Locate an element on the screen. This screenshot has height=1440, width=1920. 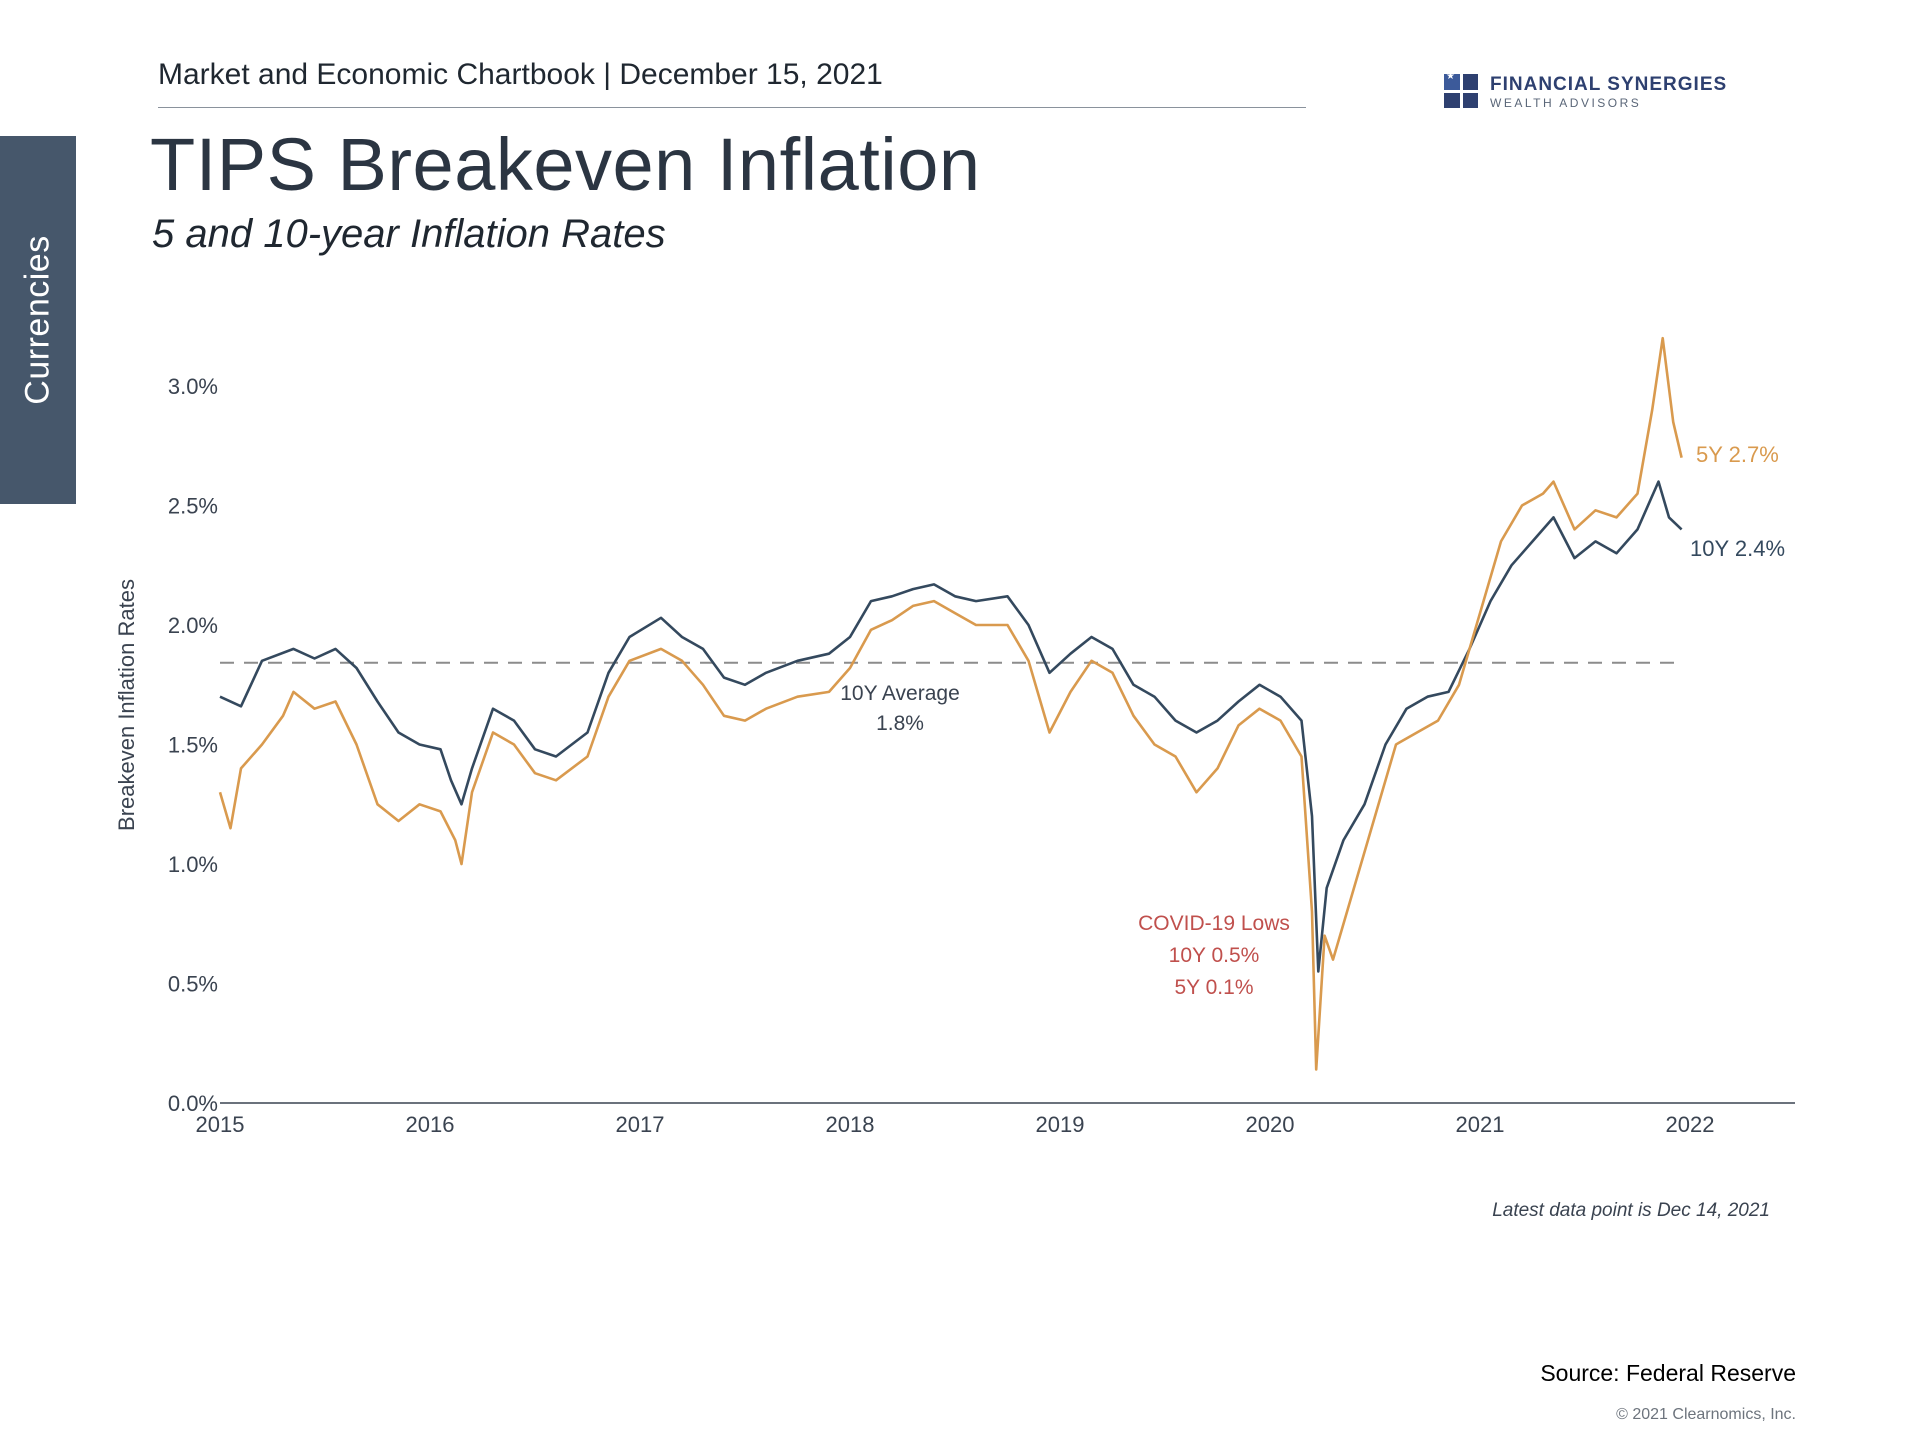
x-tick-label: 2015 is located at coordinates (220, 1124).